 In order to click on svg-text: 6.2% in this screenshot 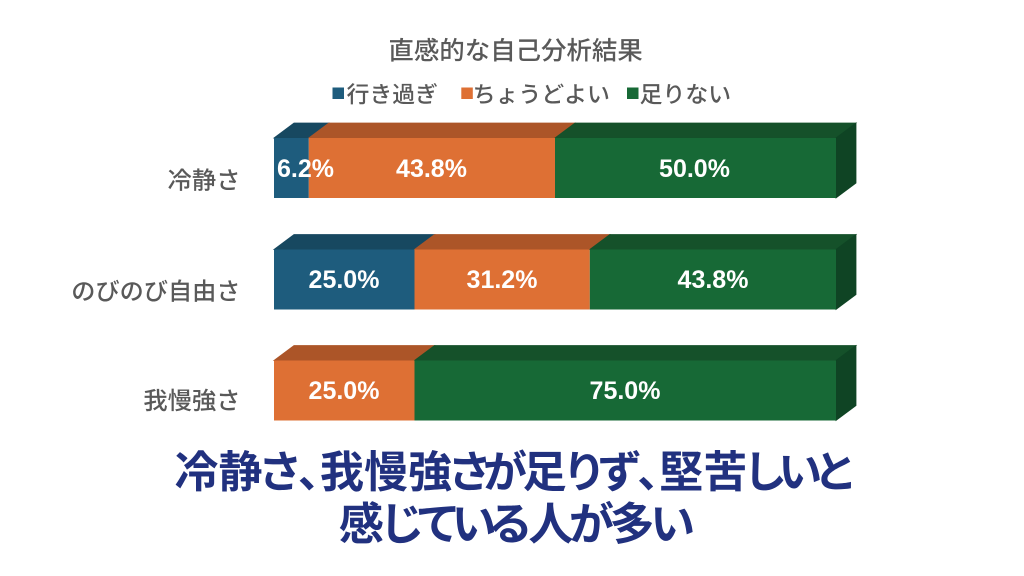, I will do `click(305, 169)`.